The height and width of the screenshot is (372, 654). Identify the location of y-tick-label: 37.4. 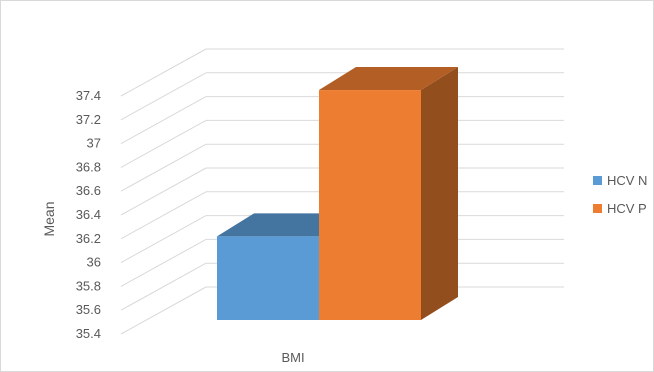
(88, 95).